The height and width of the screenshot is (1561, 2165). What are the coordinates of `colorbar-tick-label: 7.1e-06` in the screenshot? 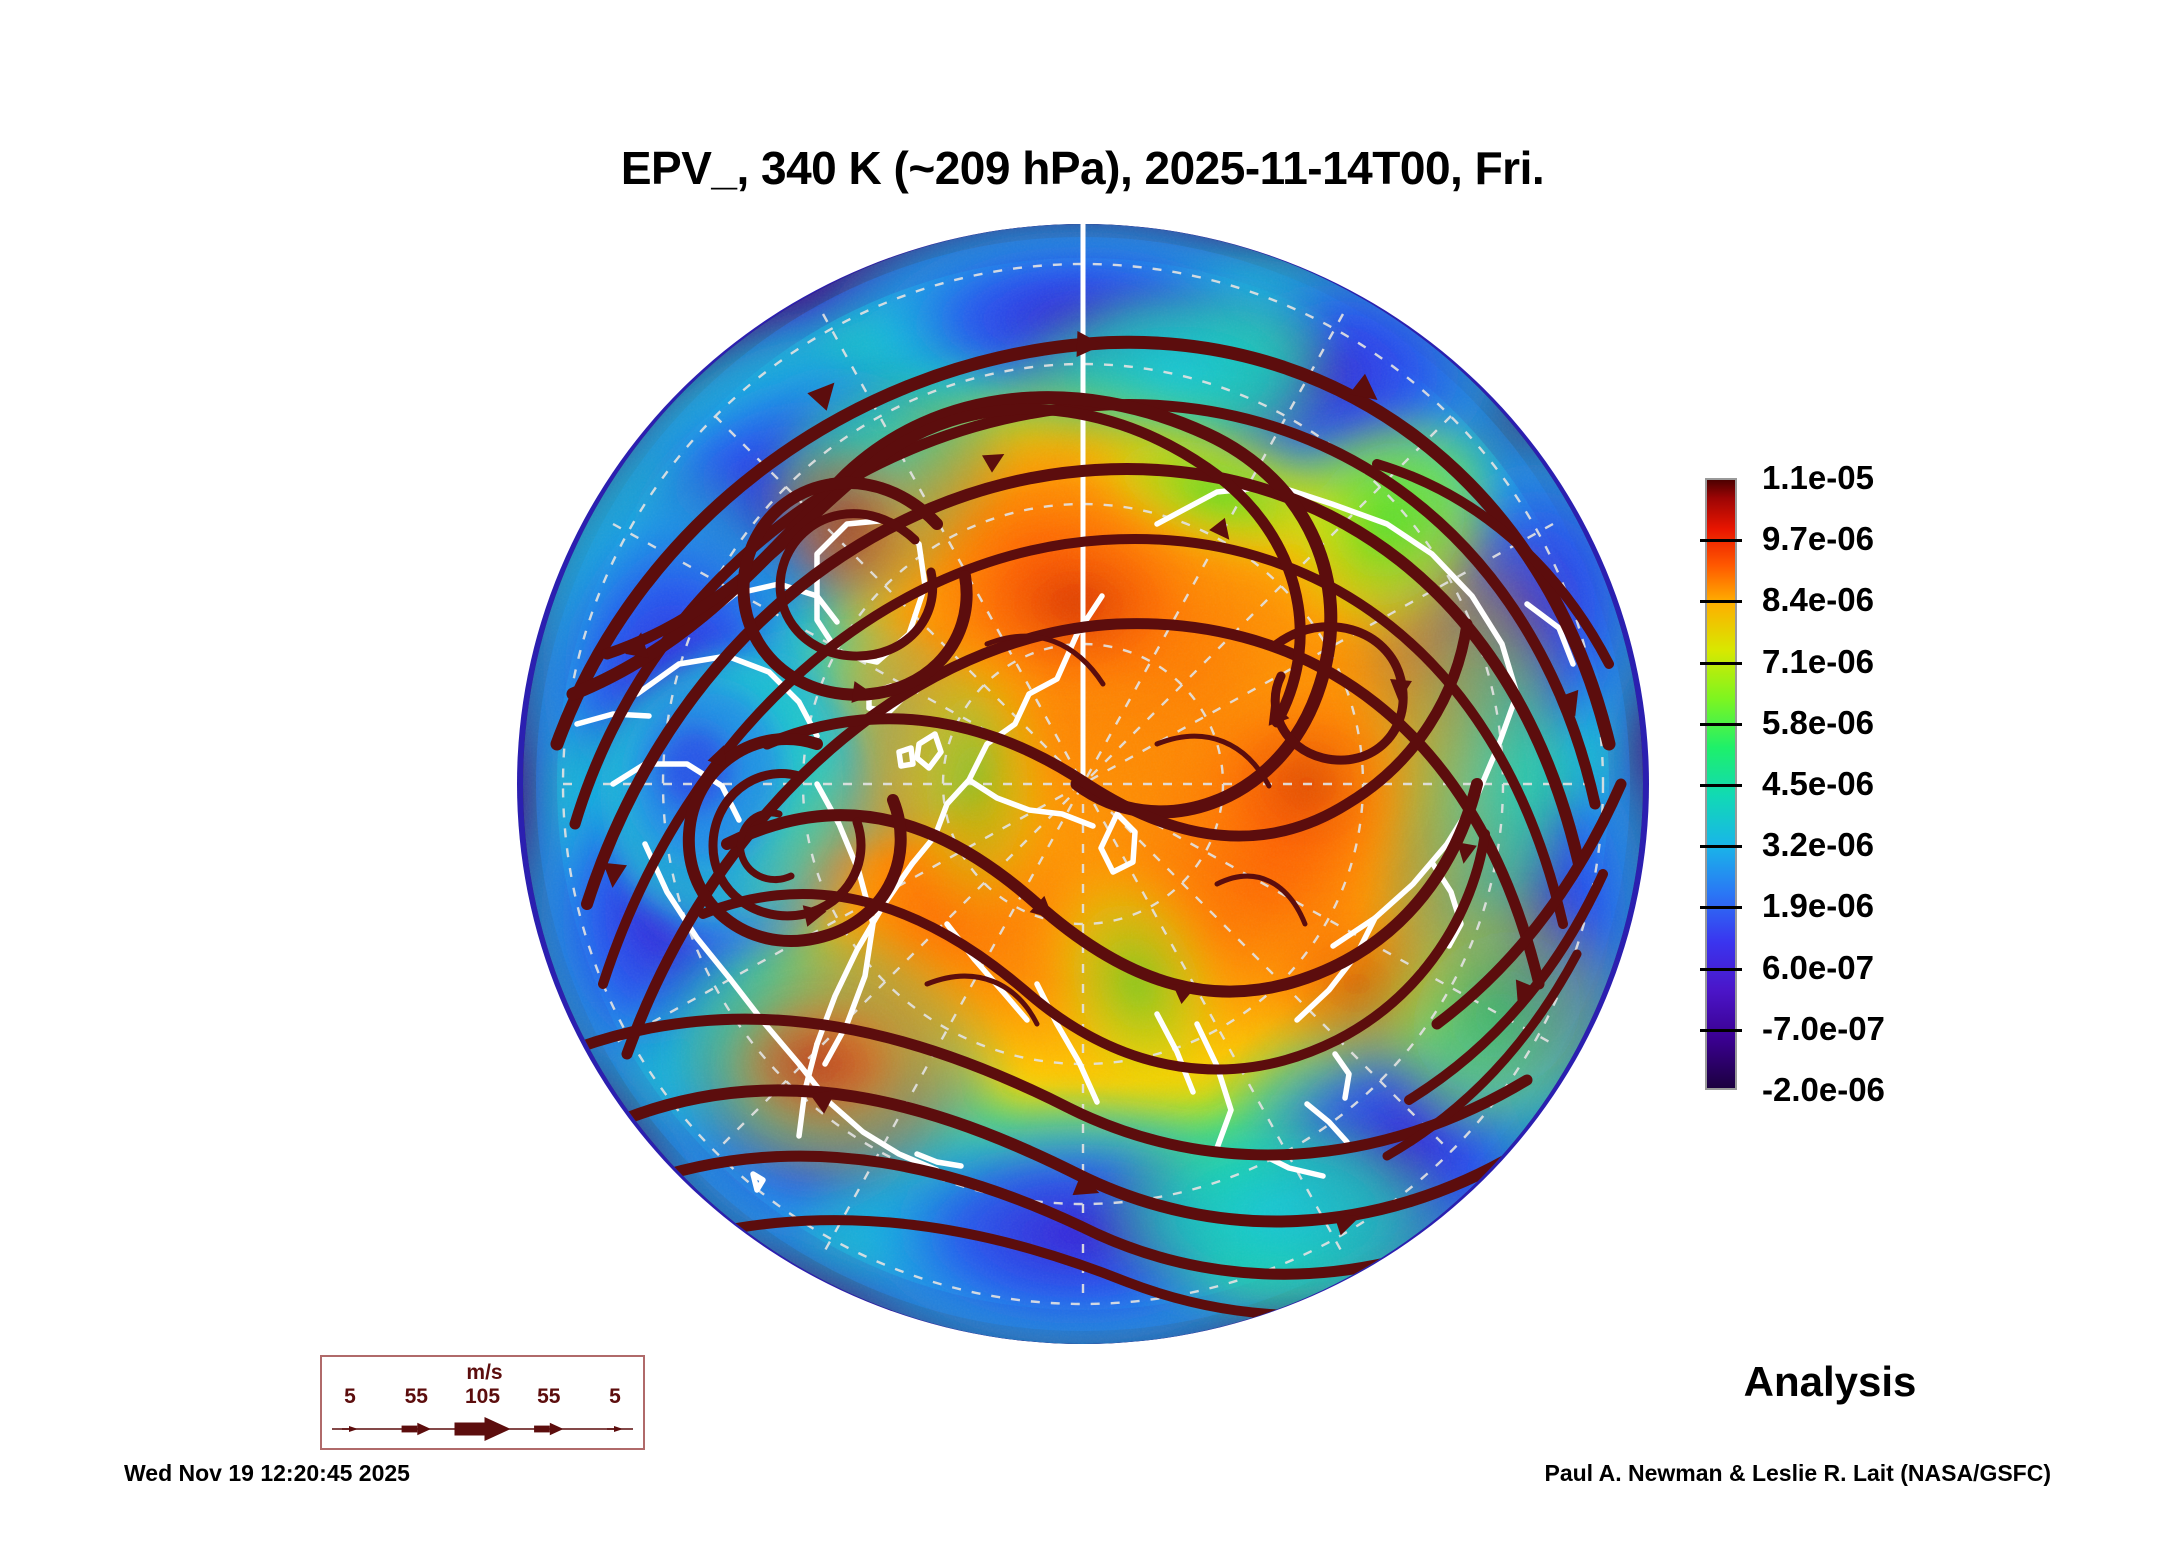 It's located at (1818, 661).